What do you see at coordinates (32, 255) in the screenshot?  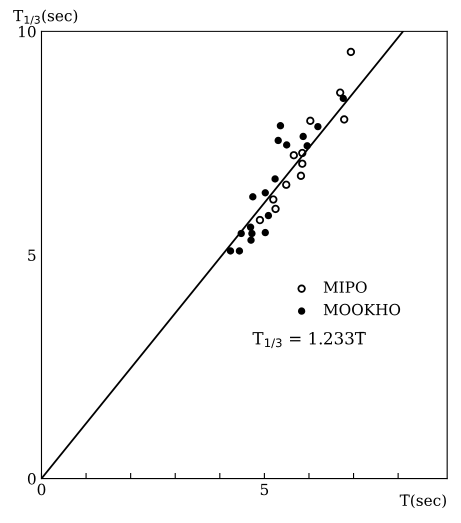 I see `y-tick-label: 5` at bounding box center [32, 255].